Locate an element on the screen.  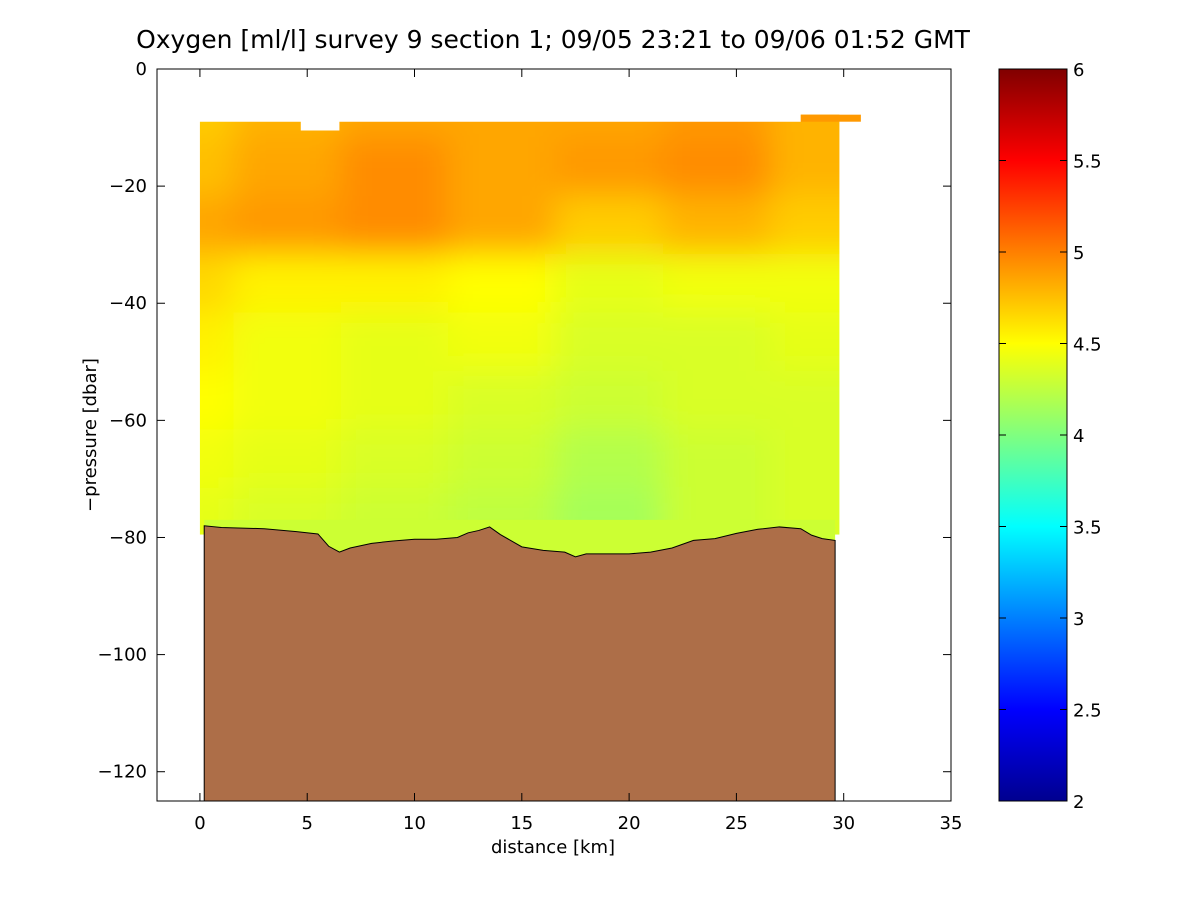
x-tick-label: 15 is located at coordinates (521, 823).